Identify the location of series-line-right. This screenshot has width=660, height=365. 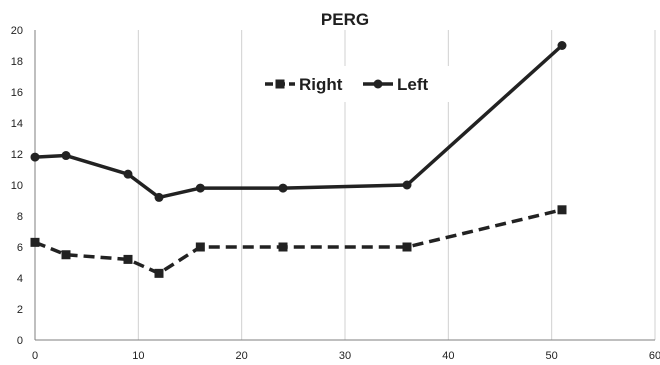
(298, 242).